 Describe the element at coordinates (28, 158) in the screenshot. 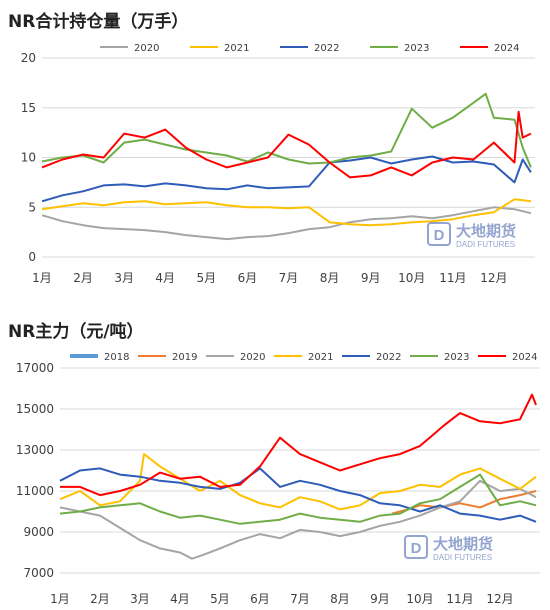

I see `y-tick-label: 10` at that location.